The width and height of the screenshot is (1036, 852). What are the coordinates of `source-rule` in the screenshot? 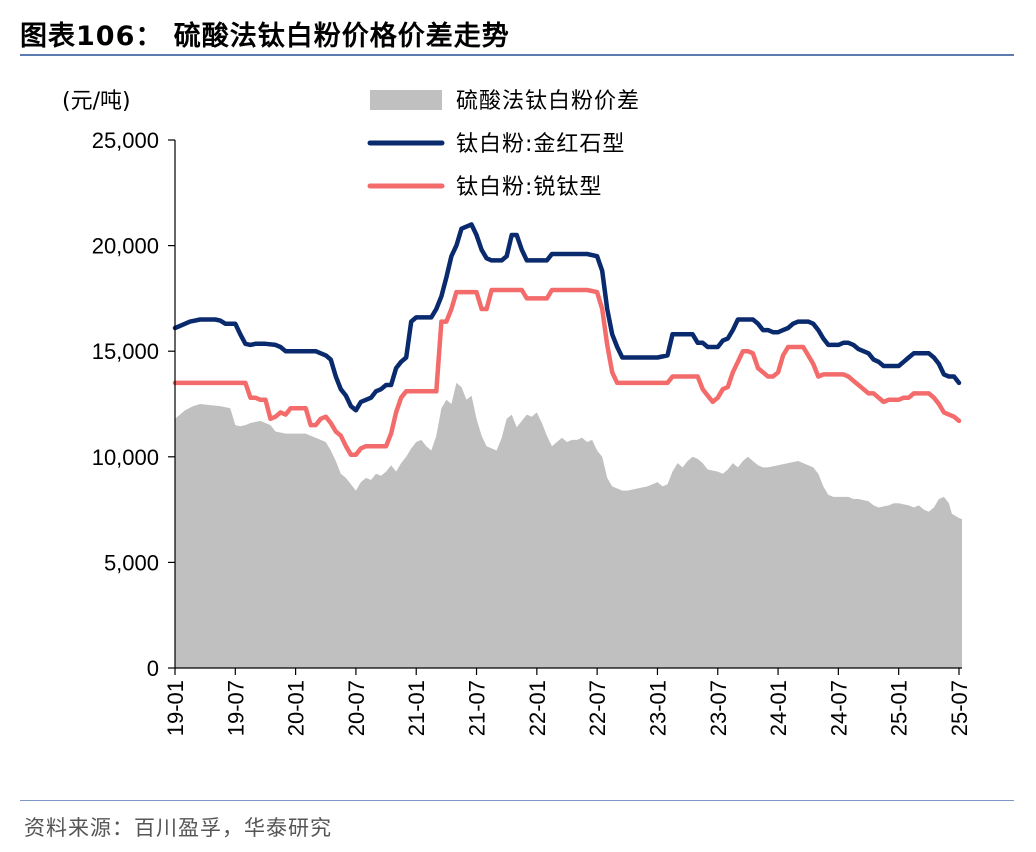 It's located at (517, 800).